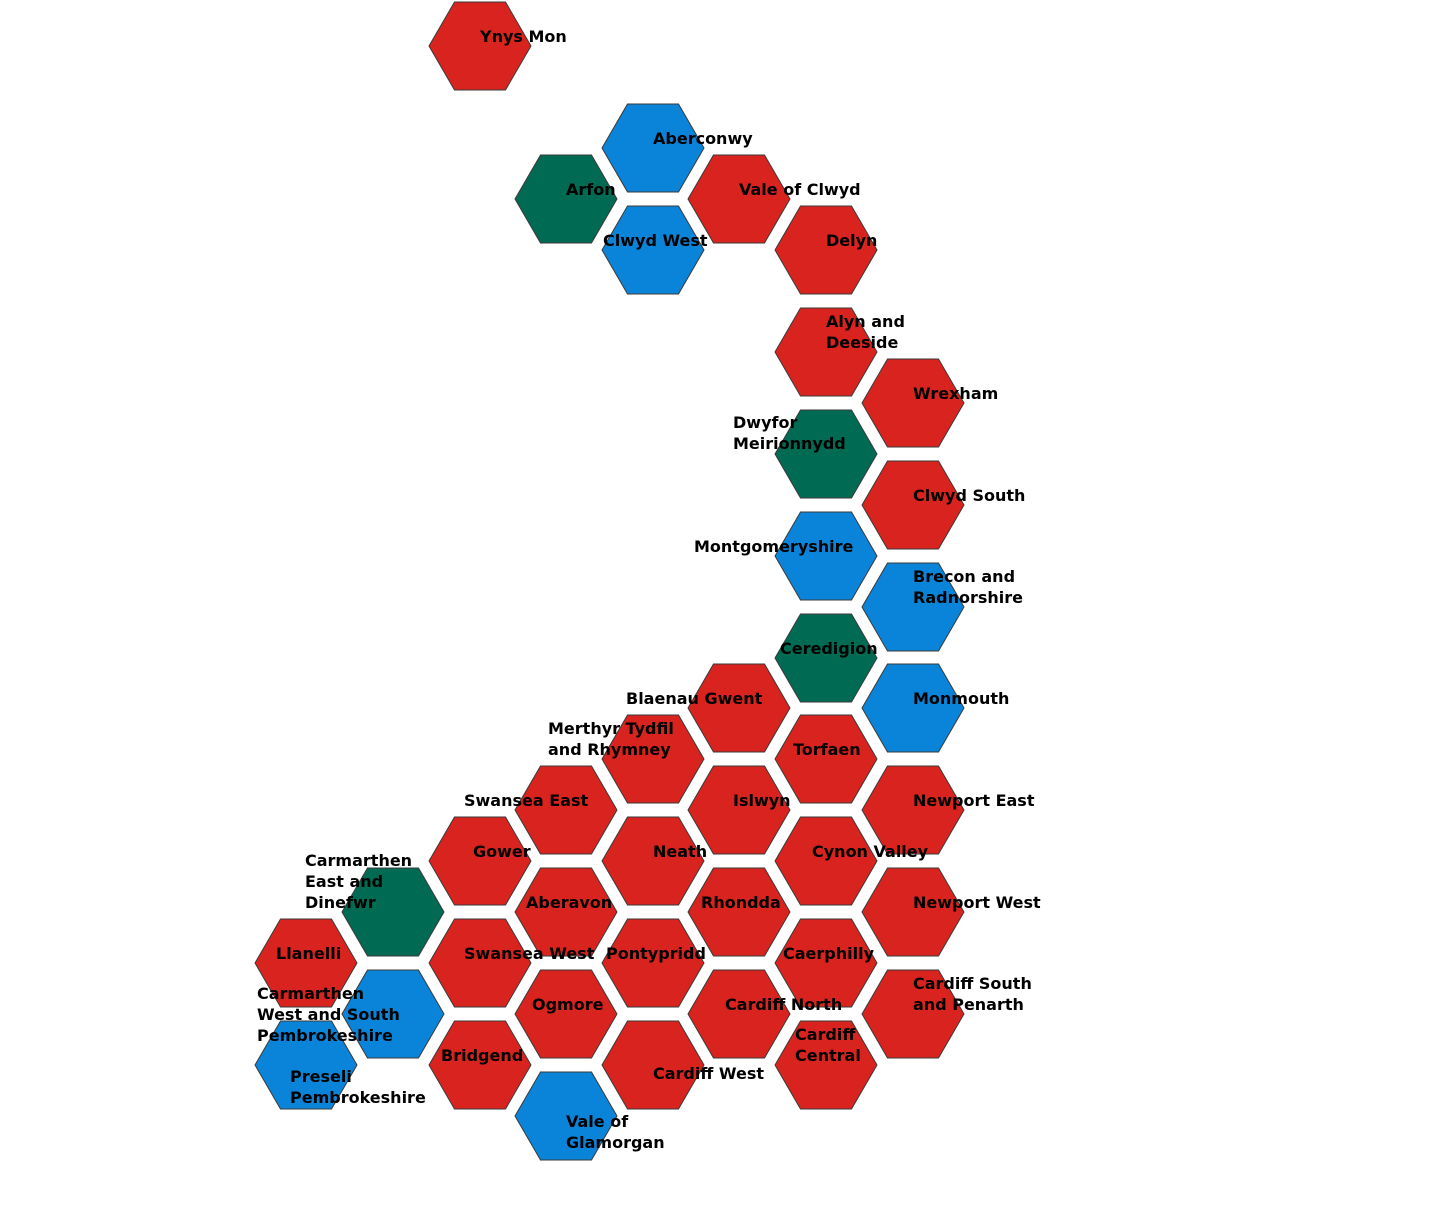 The width and height of the screenshot is (1431, 1216). I want to click on hex-caerphilly, so click(826, 963).